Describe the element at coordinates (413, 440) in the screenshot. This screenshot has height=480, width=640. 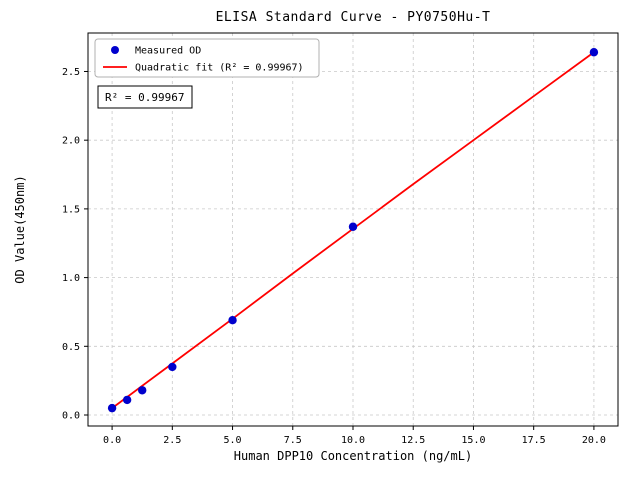
I see `x-tick-label: 12.5` at that location.